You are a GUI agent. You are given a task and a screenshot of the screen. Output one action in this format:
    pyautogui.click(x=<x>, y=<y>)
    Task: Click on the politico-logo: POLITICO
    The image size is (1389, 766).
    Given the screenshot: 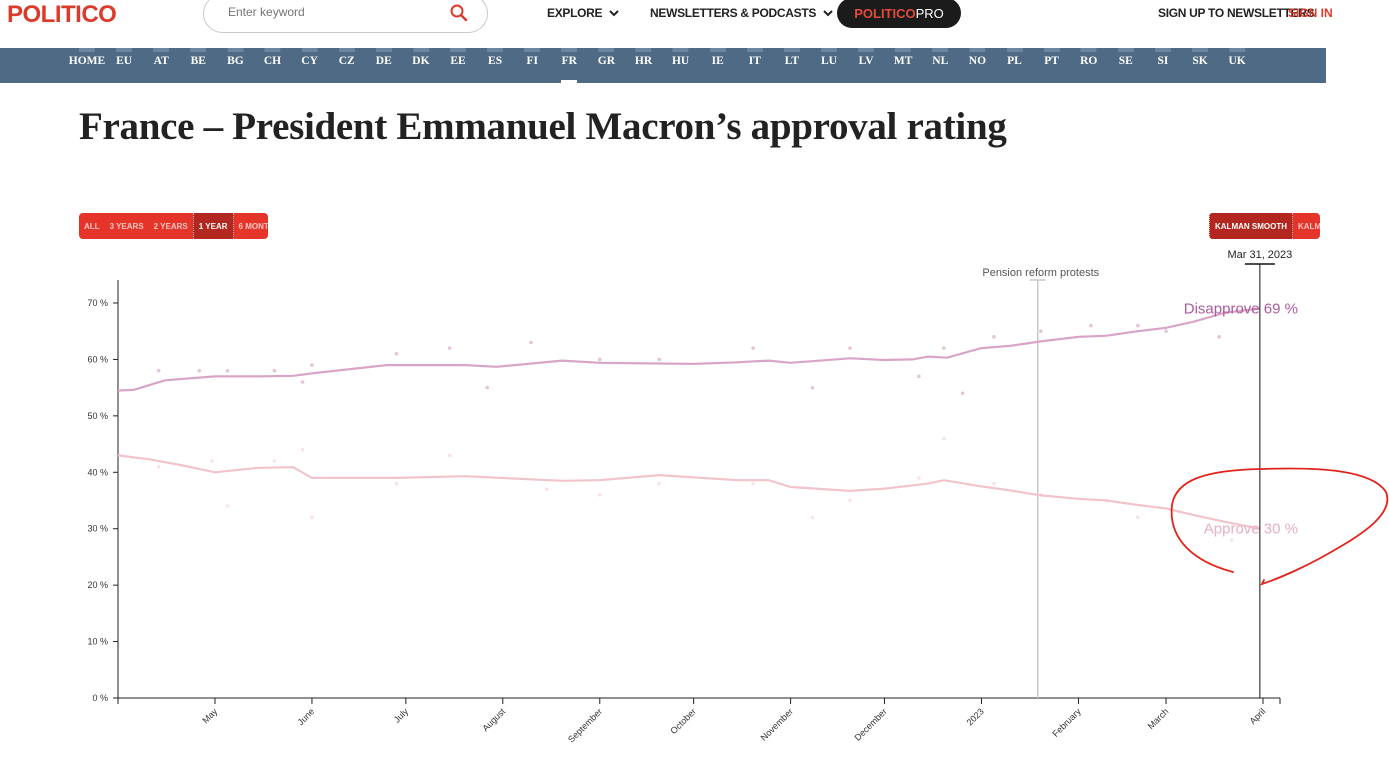 What is the action you would take?
    pyautogui.click(x=62, y=14)
    